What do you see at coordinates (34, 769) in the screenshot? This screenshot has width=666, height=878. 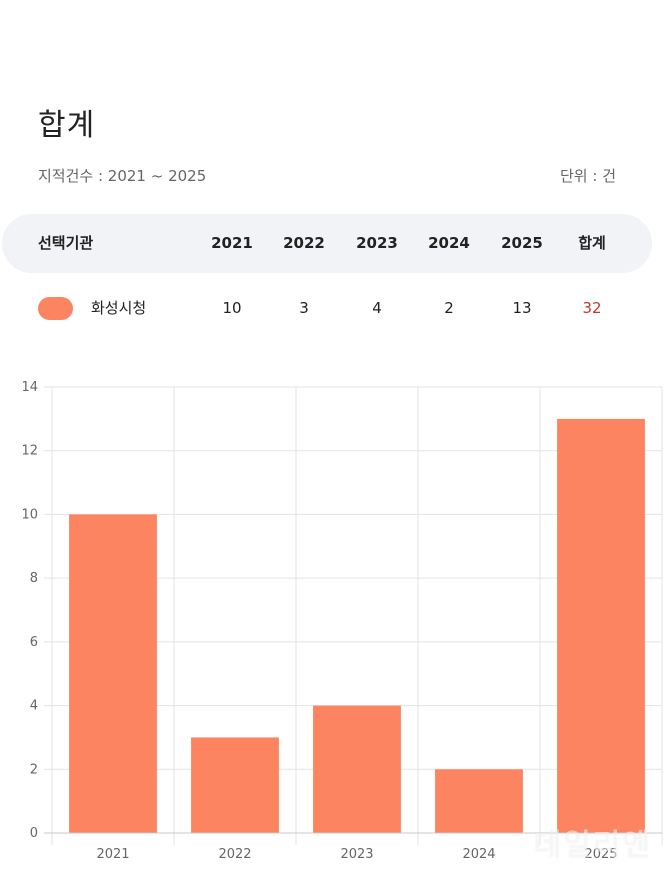 I see `y-tick-label: 2` at bounding box center [34, 769].